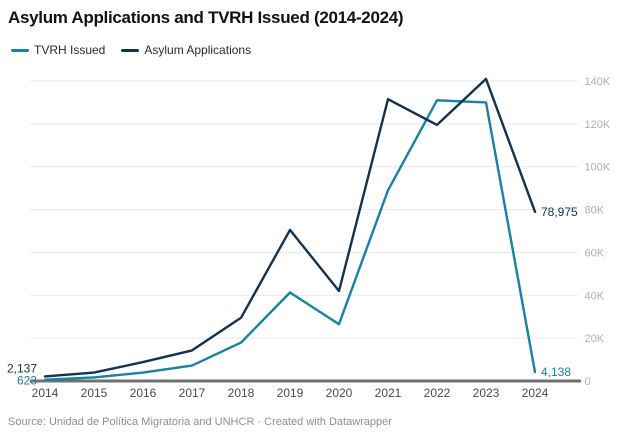 Image resolution: width=624 pixels, height=444 pixels. Describe the element at coordinates (598, 168) in the screenshot. I see `y-tick-label: 100K` at that location.